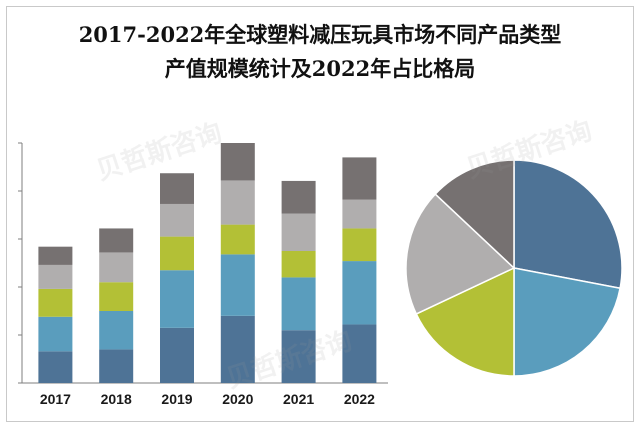 This screenshot has width=640, height=428. I want to click on x-tick-label: 2020, so click(237, 399).